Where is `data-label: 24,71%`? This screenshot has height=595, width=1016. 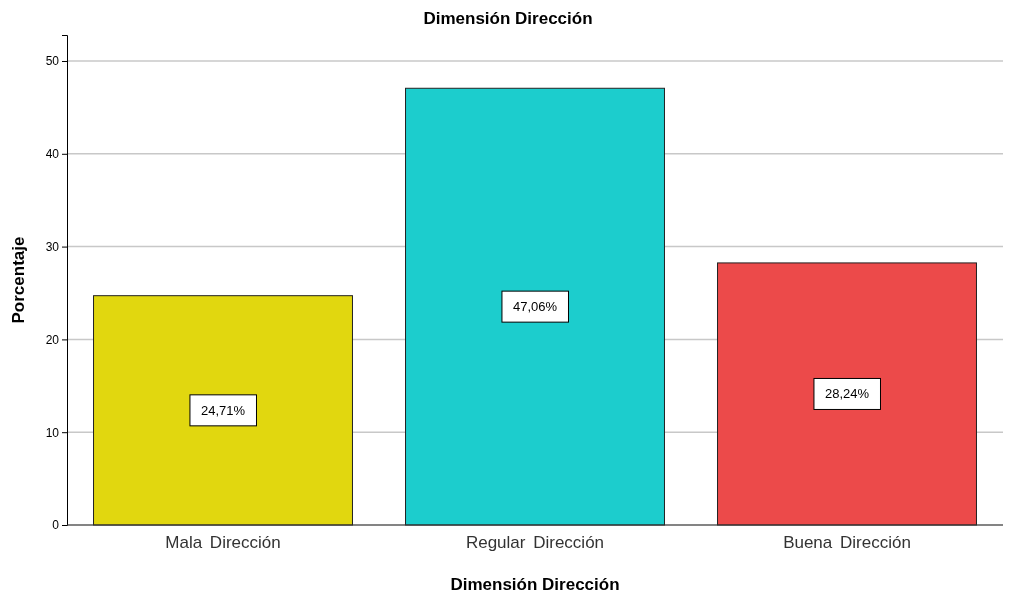 data-label: 24,71% is located at coordinates (223, 410).